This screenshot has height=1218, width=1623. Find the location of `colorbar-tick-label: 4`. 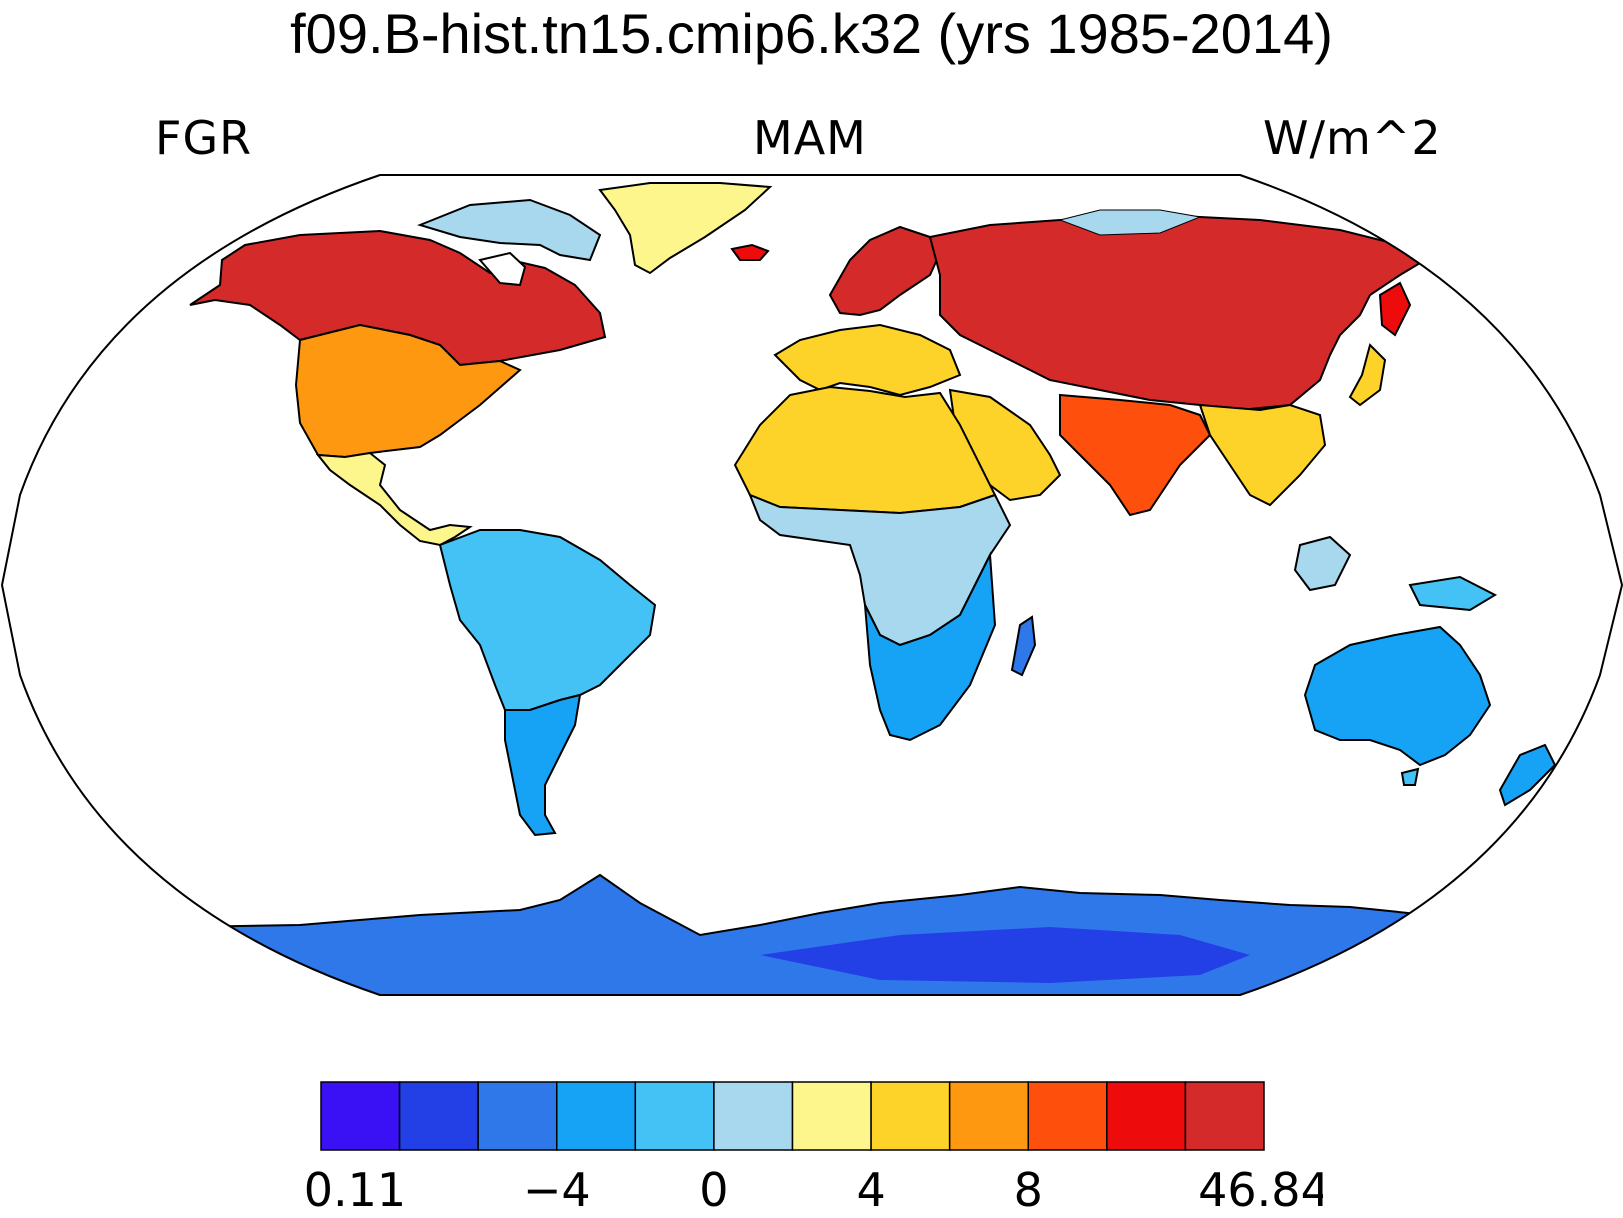

colorbar-tick-label: 4 is located at coordinates (870, 1186).